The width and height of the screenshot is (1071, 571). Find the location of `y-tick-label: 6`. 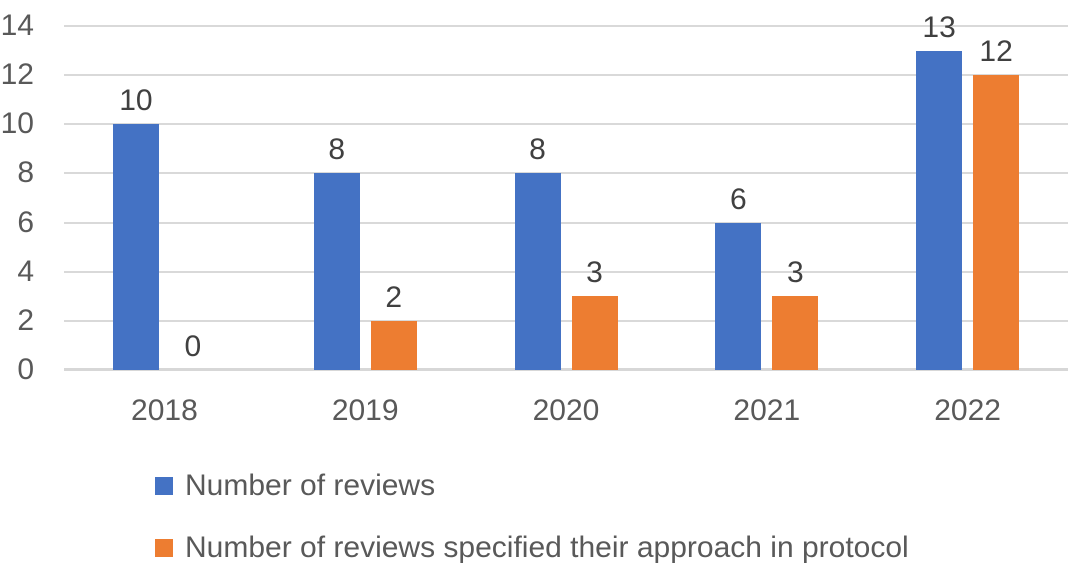

y-tick-label: 6 is located at coordinates (25, 222).